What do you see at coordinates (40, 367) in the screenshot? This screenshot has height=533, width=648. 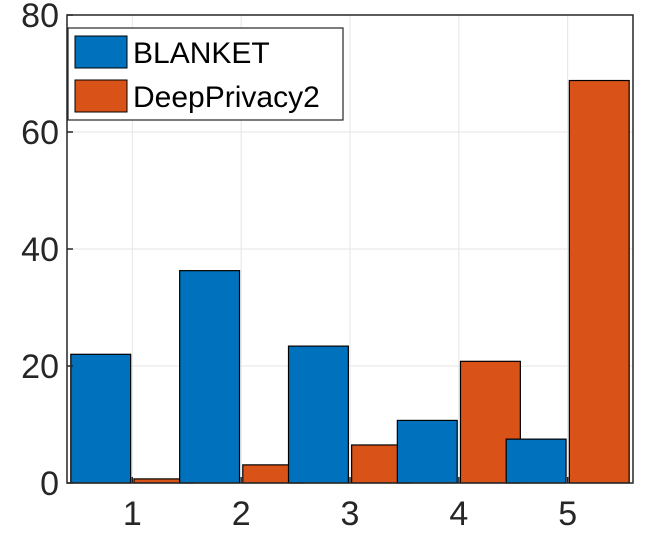 I see `y-tick-label: 20` at bounding box center [40, 367].